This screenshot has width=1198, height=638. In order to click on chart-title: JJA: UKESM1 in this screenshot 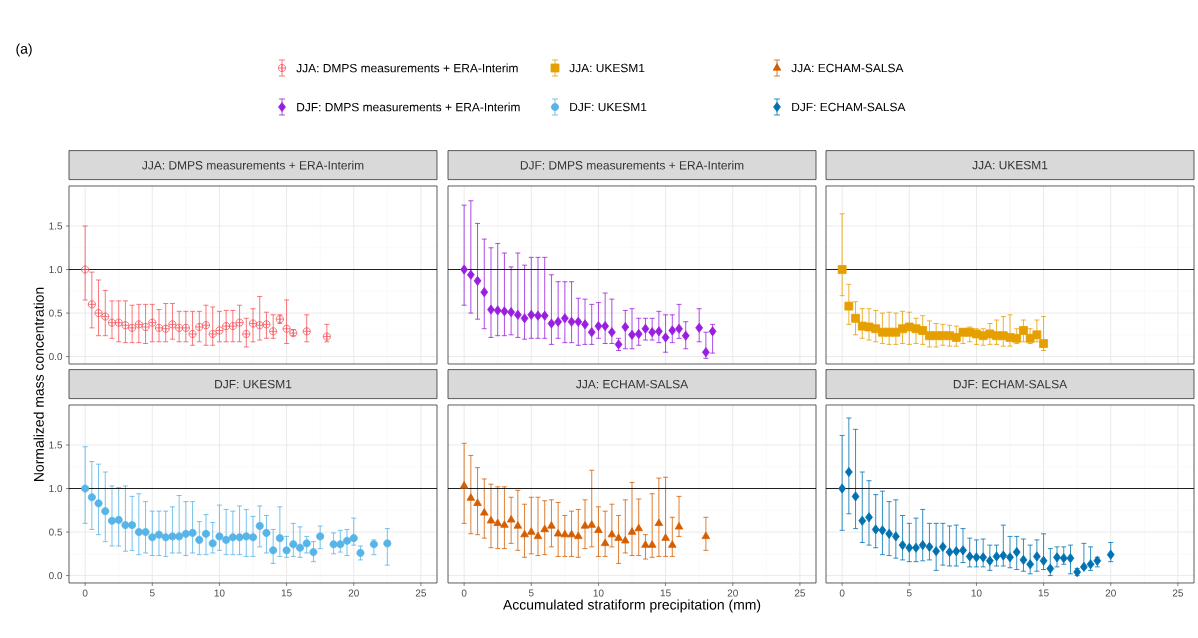, I will do `click(1010, 165)`.